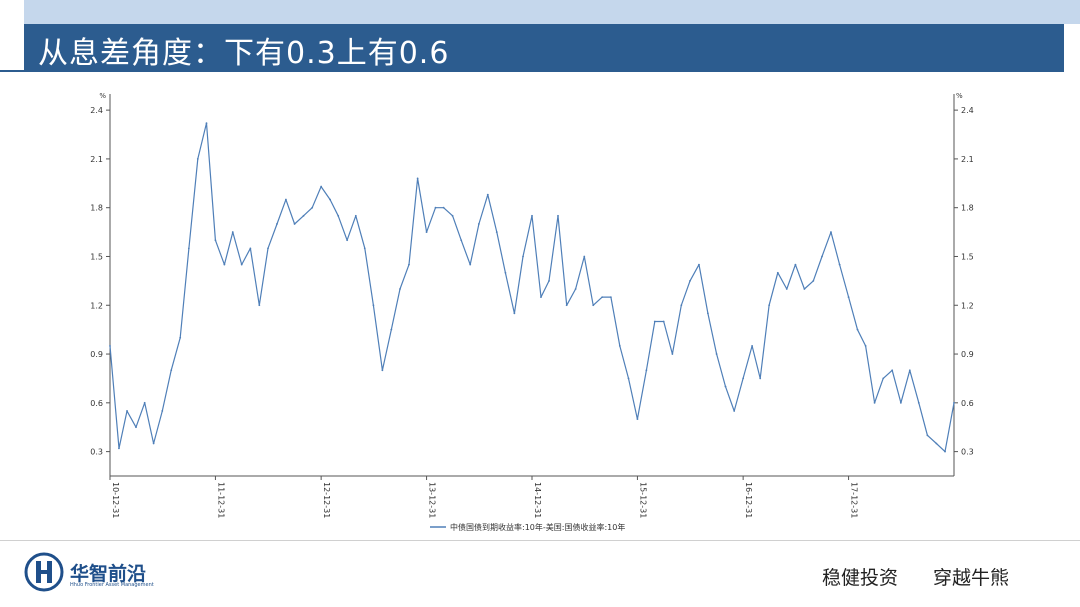 Image resolution: width=1080 pixels, height=607 pixels. I want to click on company-name-cn: 华智前沿, so click(108, 574).